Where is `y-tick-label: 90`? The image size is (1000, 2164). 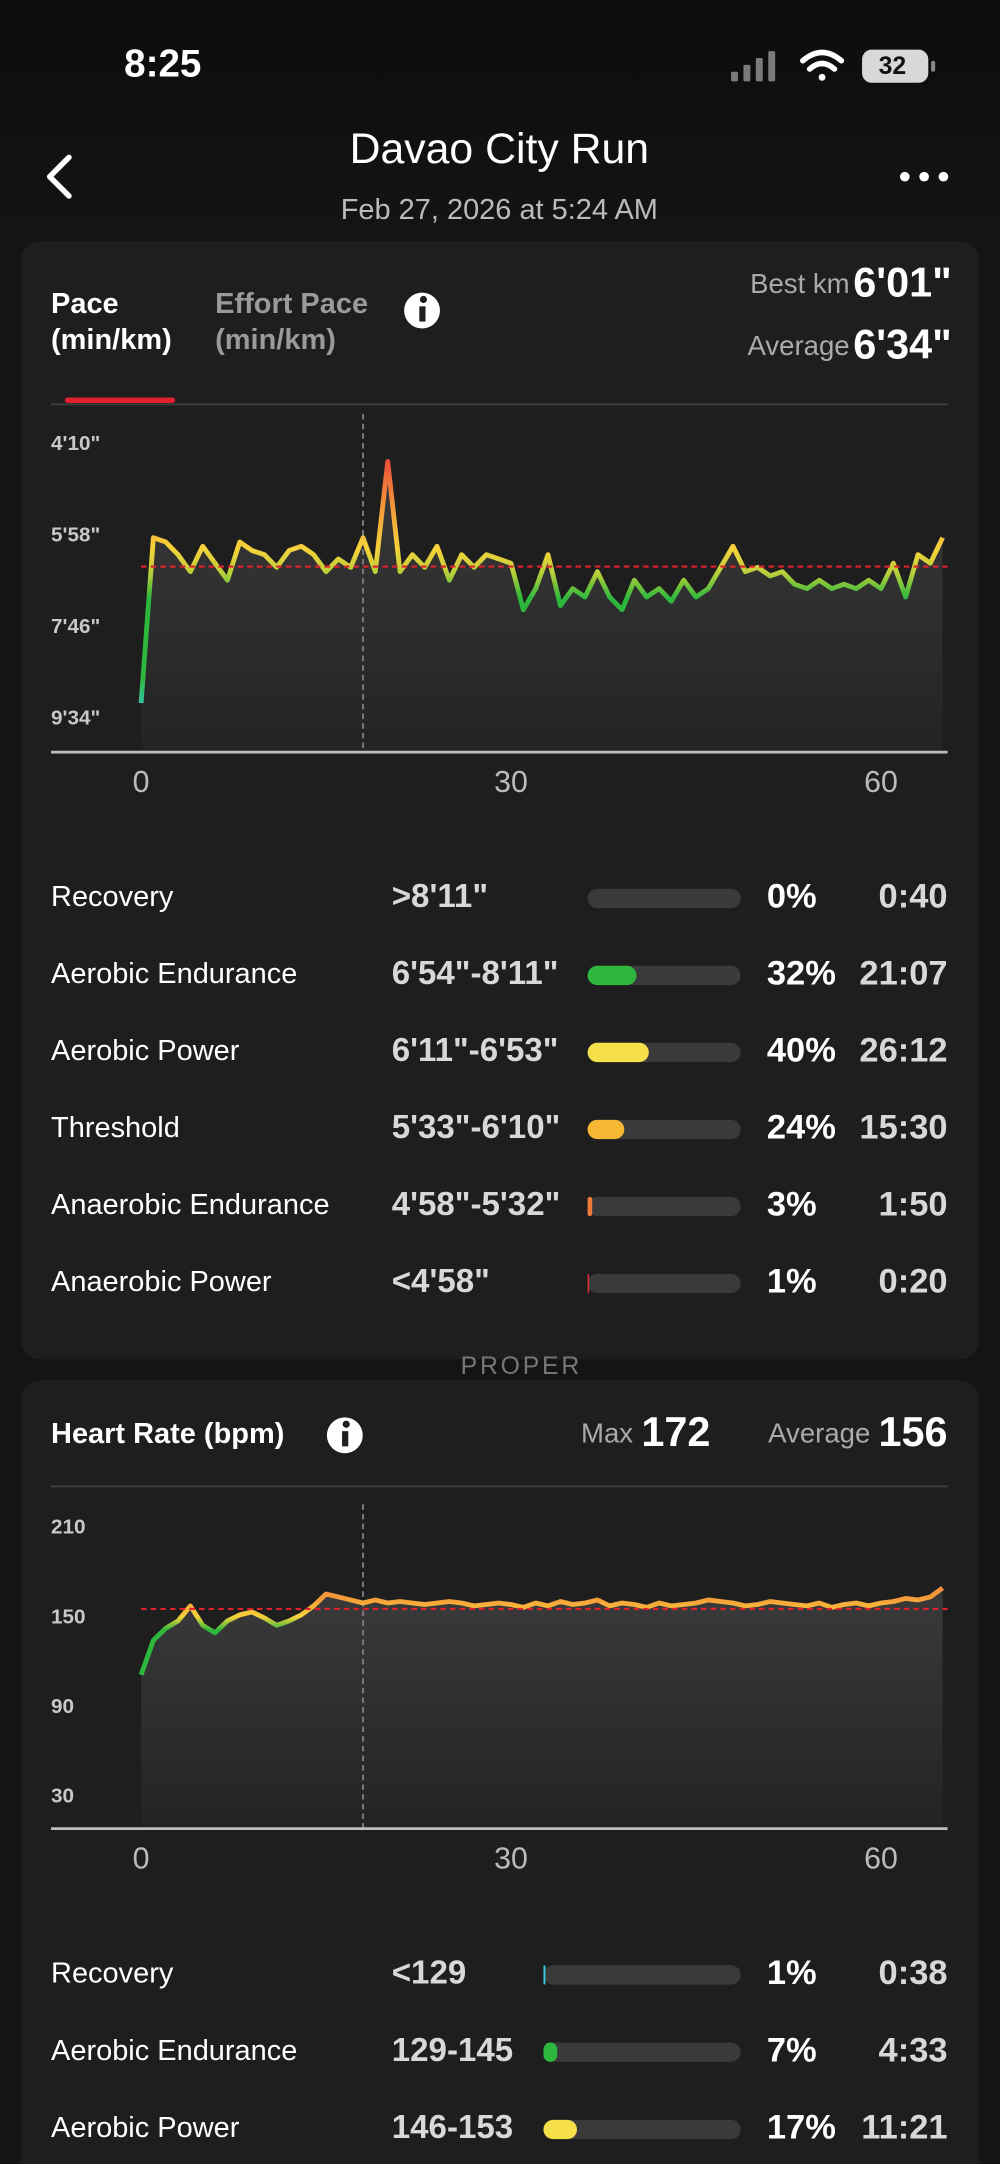 y-tick-label: 90 is located at coordinates (62, 1706).